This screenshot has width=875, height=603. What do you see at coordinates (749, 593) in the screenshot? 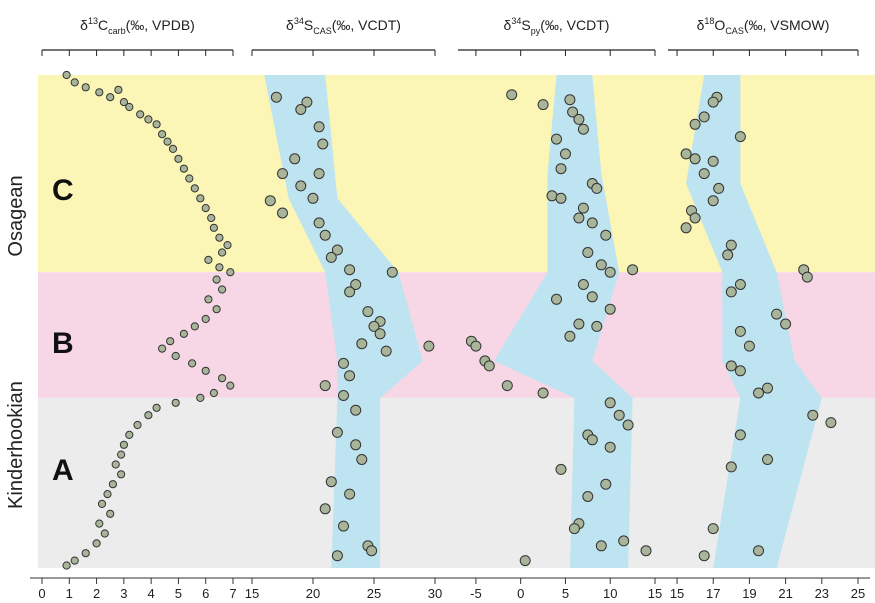
I see `tick-label: 19` at bounding box center [749, 593].